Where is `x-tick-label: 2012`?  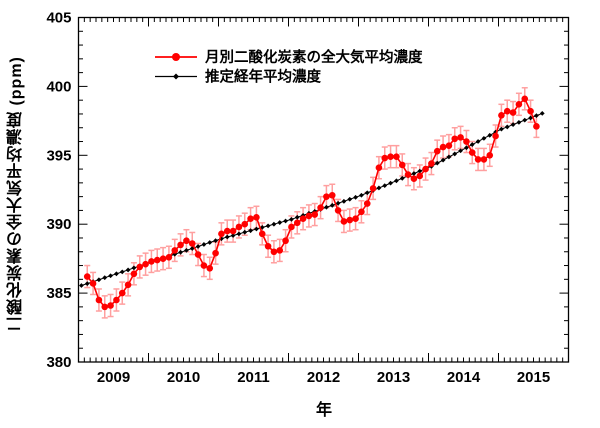 x-tick-label: 2012 is located at coordinates (323, 377).